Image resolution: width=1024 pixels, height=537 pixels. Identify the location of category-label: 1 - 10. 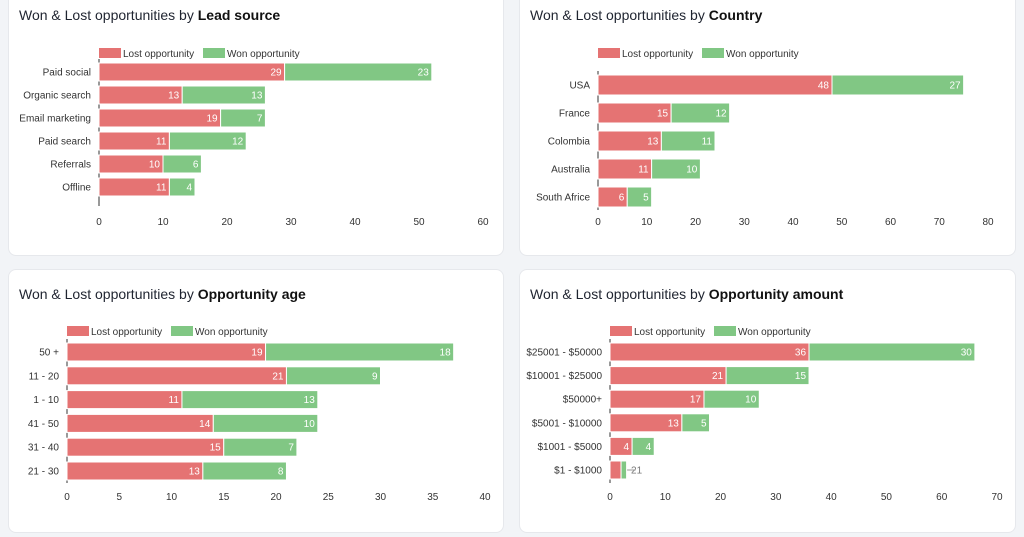
(46, 400).